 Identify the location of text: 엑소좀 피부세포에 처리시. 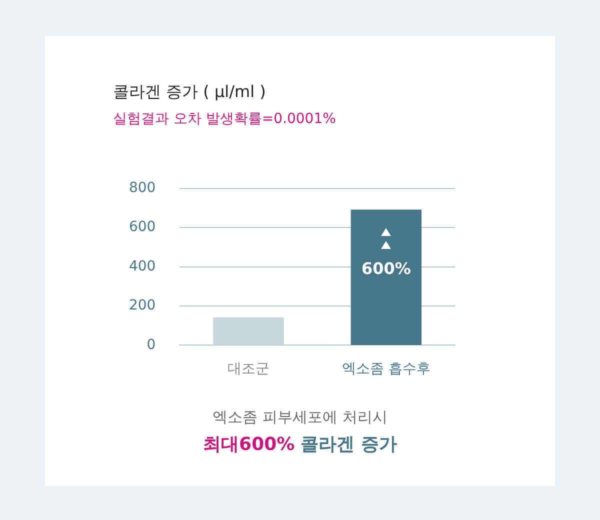
(300, 417).